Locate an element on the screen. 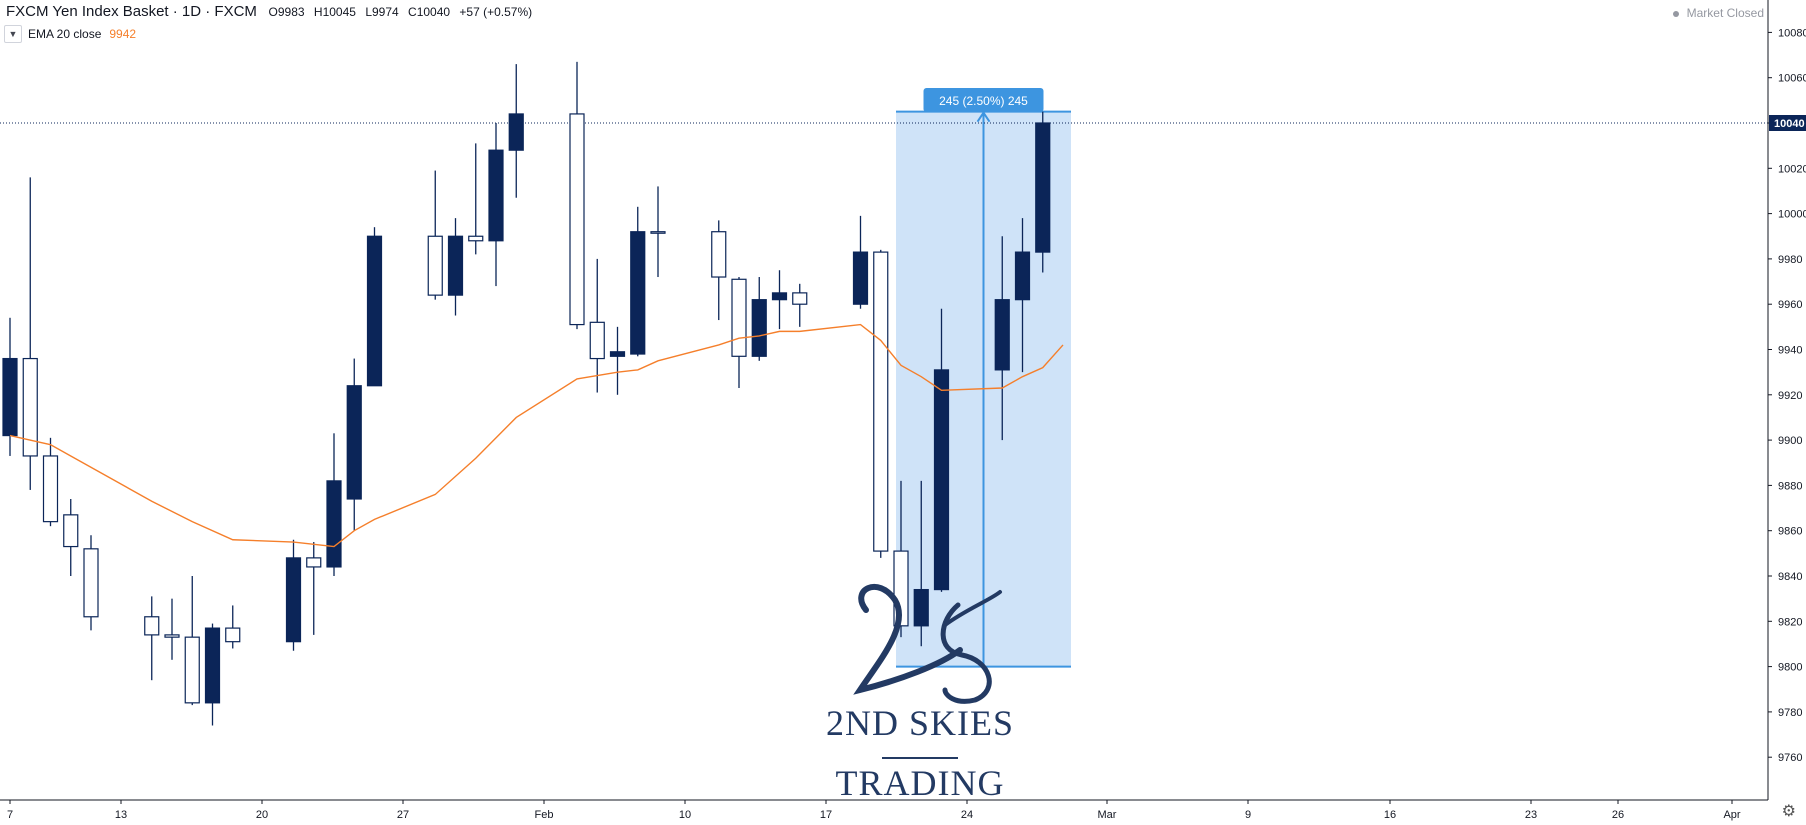 This screenshot has width=1806, height=825. time-tick-label: 9 is located at coordinates (1248, 815).